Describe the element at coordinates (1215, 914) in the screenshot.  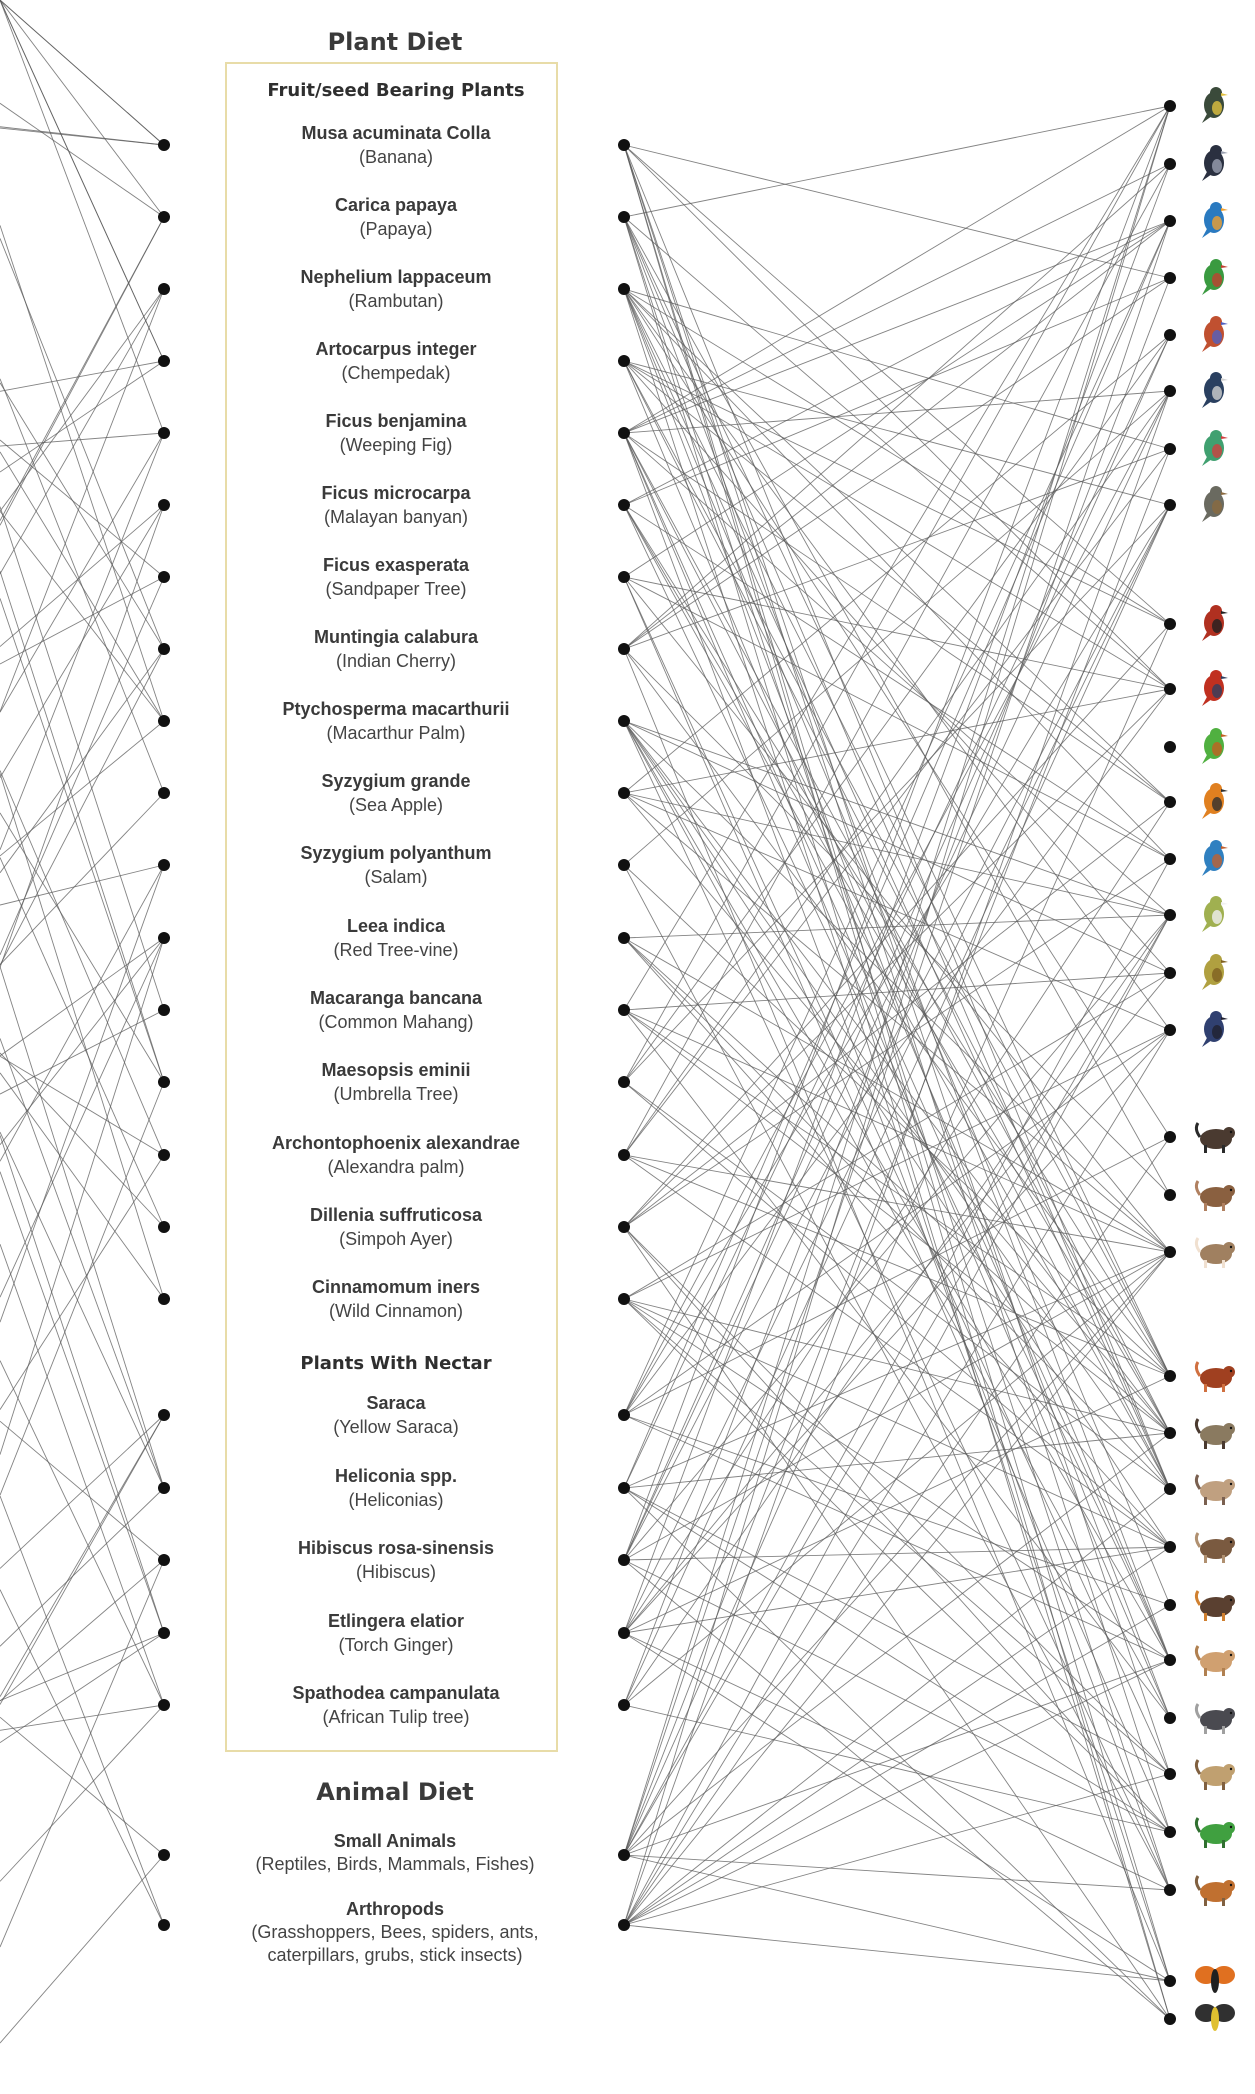
I see `white-eye-icon` at that location.